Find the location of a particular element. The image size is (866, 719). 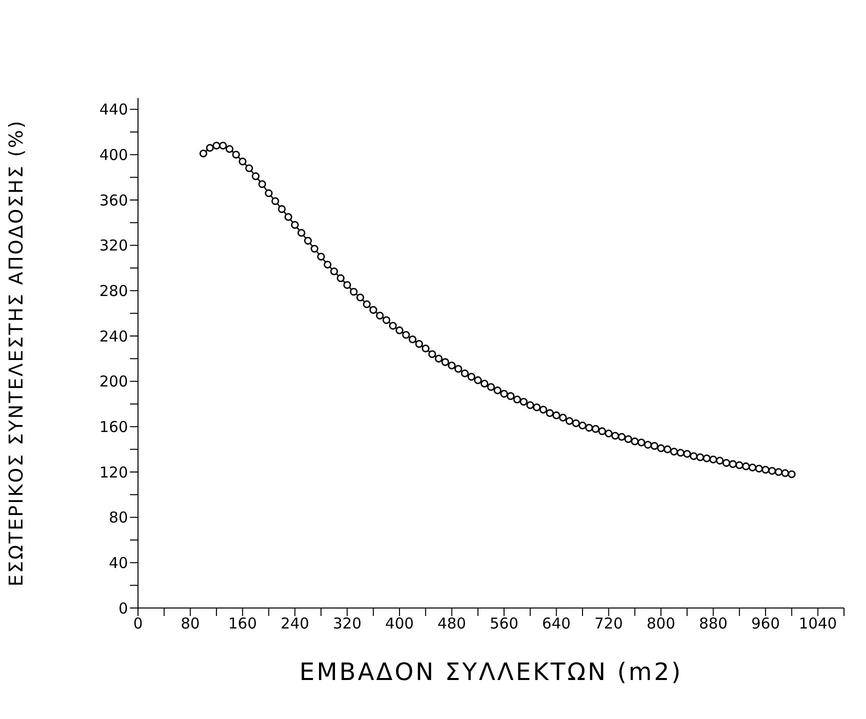

y-tick-label: 240 is located at coordinates (113, 336).